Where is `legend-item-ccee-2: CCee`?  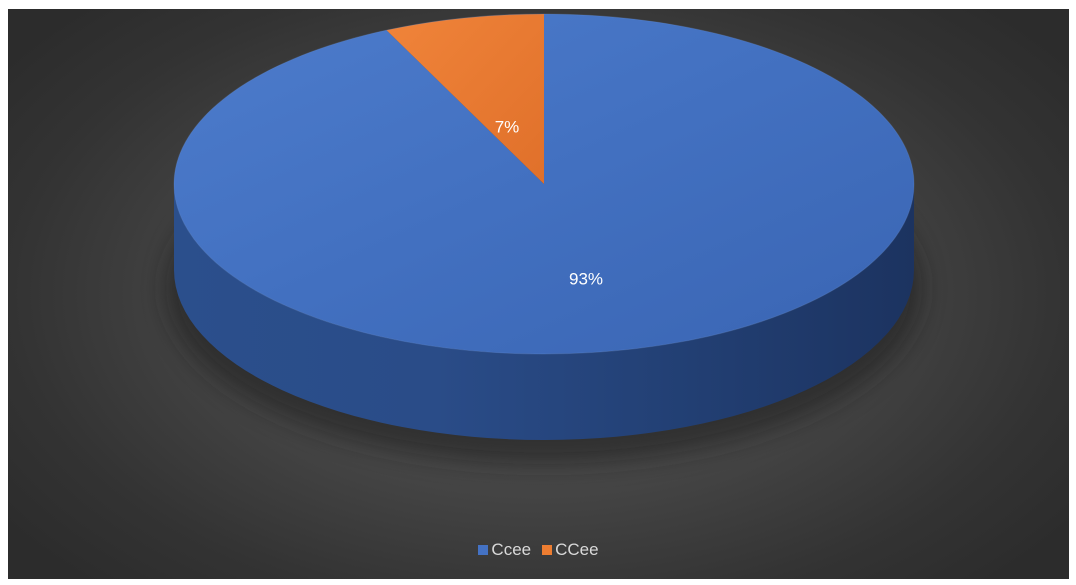
legend-item-ccee-2: CCee is located at coordinates (570, 550).